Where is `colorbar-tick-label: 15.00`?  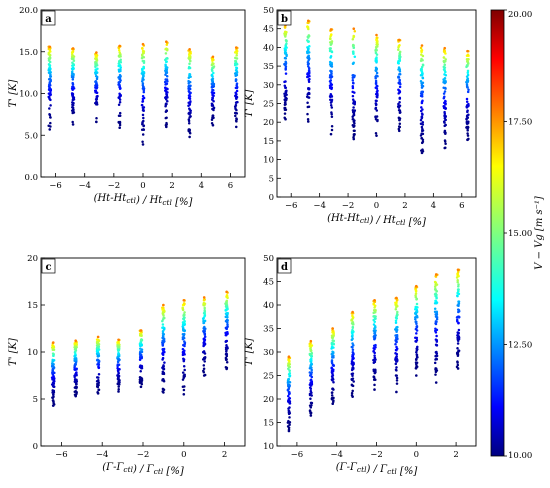
colorbar-tick-label: 15.00 is located at coordinates (520, 234).